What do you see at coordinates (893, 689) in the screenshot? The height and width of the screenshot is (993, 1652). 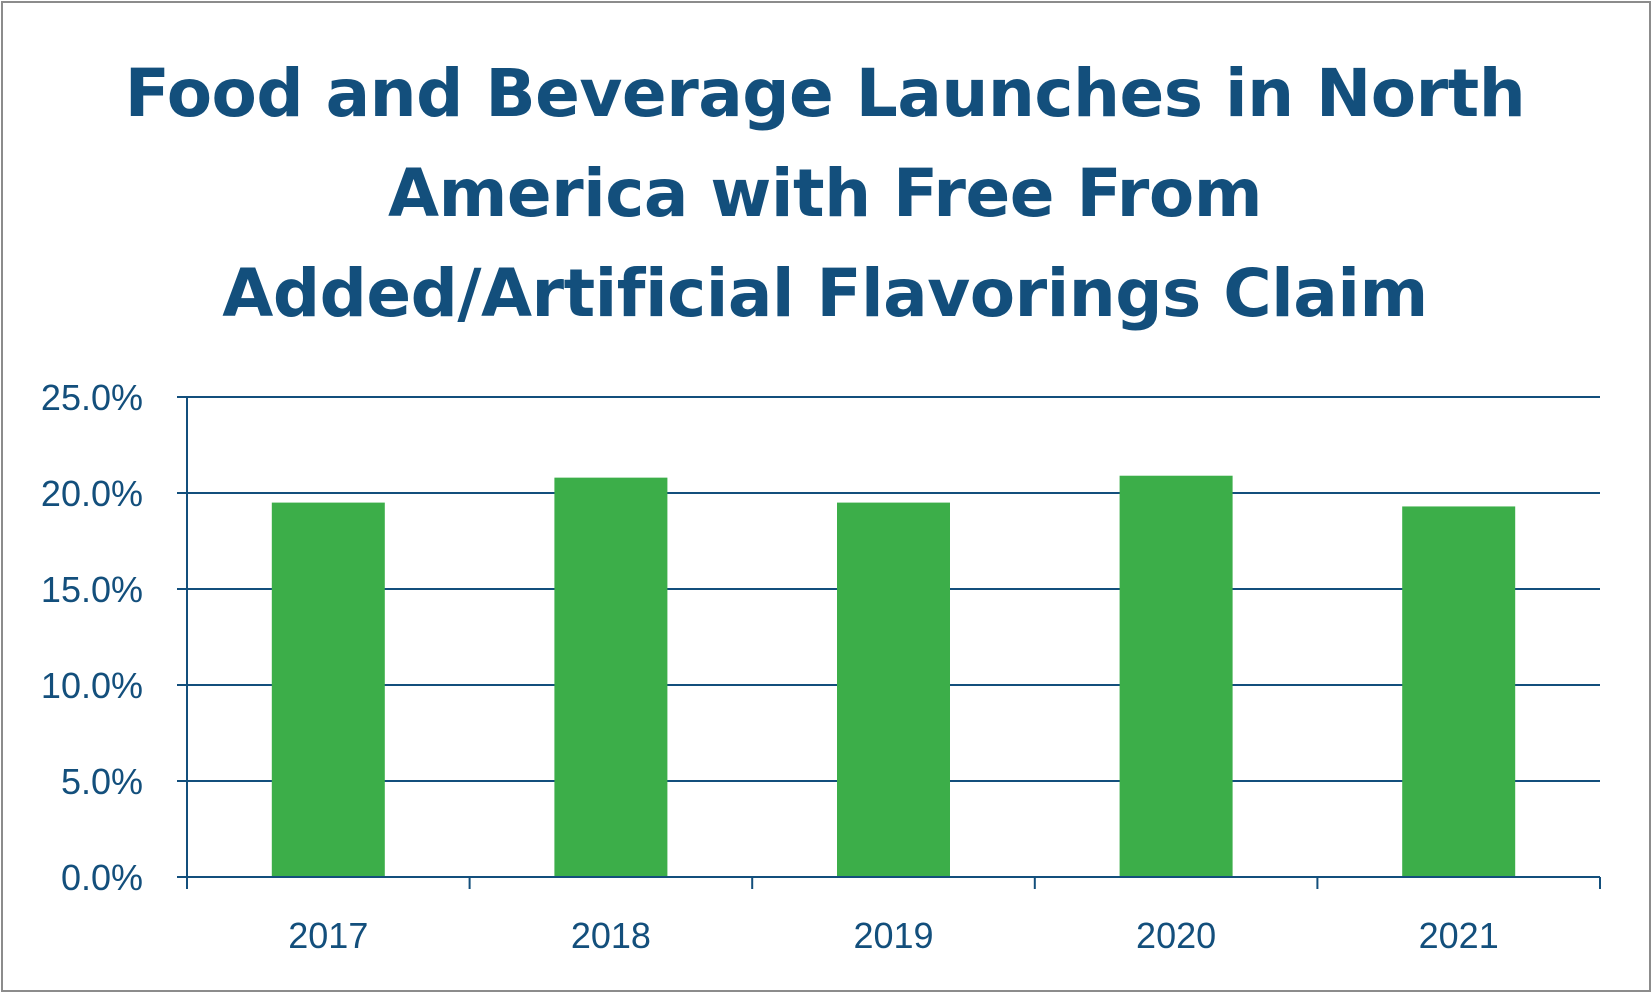 I see `bar-2019` at bounding box center [893, 689].